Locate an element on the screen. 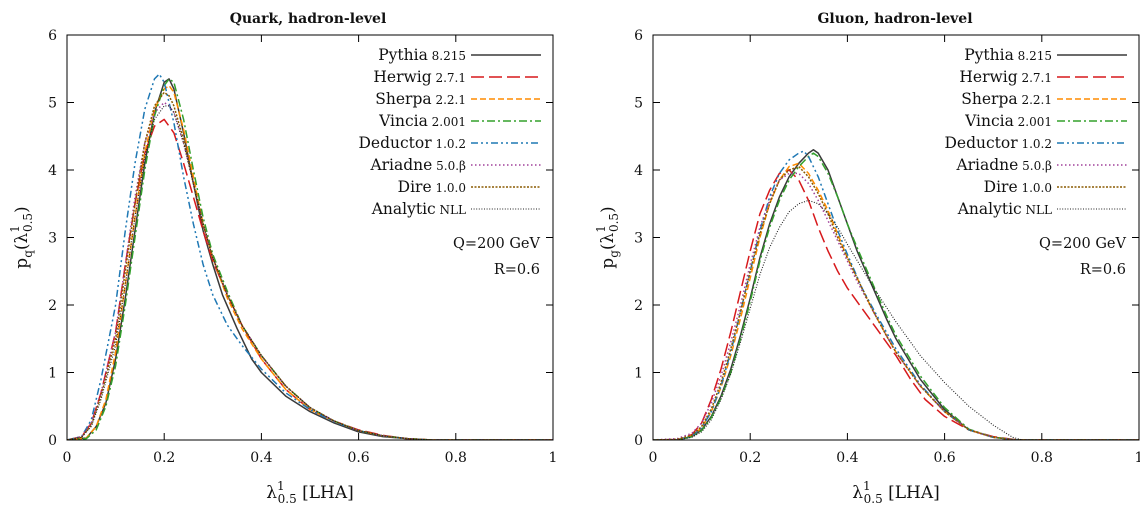  y-axis-label: pq(λ10.5) is located at coordinates (21, 237).